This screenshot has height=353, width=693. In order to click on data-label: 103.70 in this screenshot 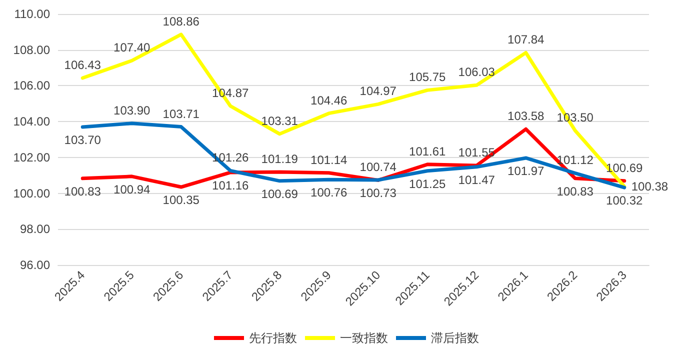, I will do `click(83, 139)`.